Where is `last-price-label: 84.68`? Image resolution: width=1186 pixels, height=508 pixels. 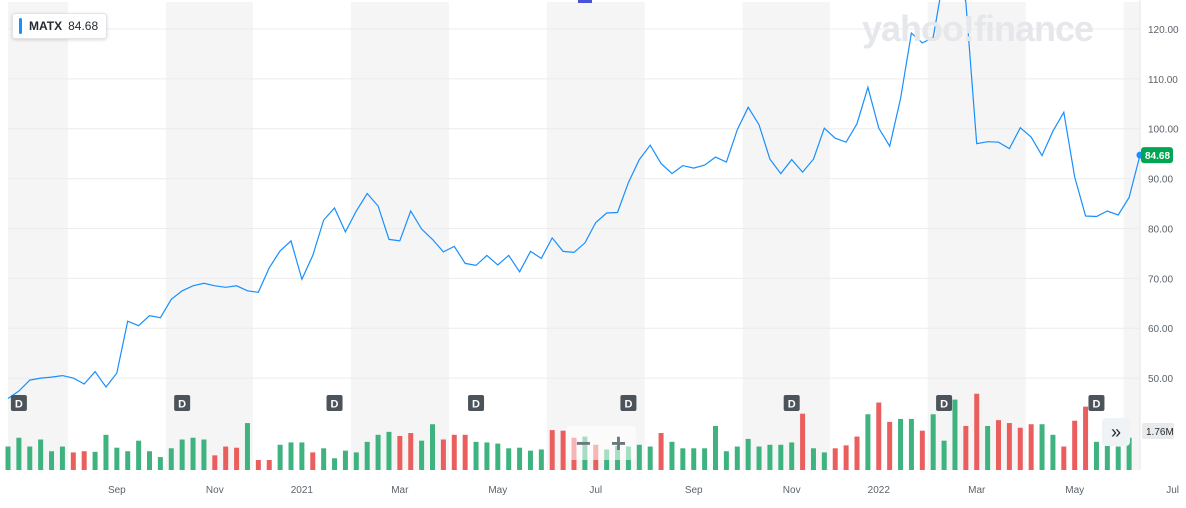
last-price-label: 84.68 is located at coordinates (1157, 156).